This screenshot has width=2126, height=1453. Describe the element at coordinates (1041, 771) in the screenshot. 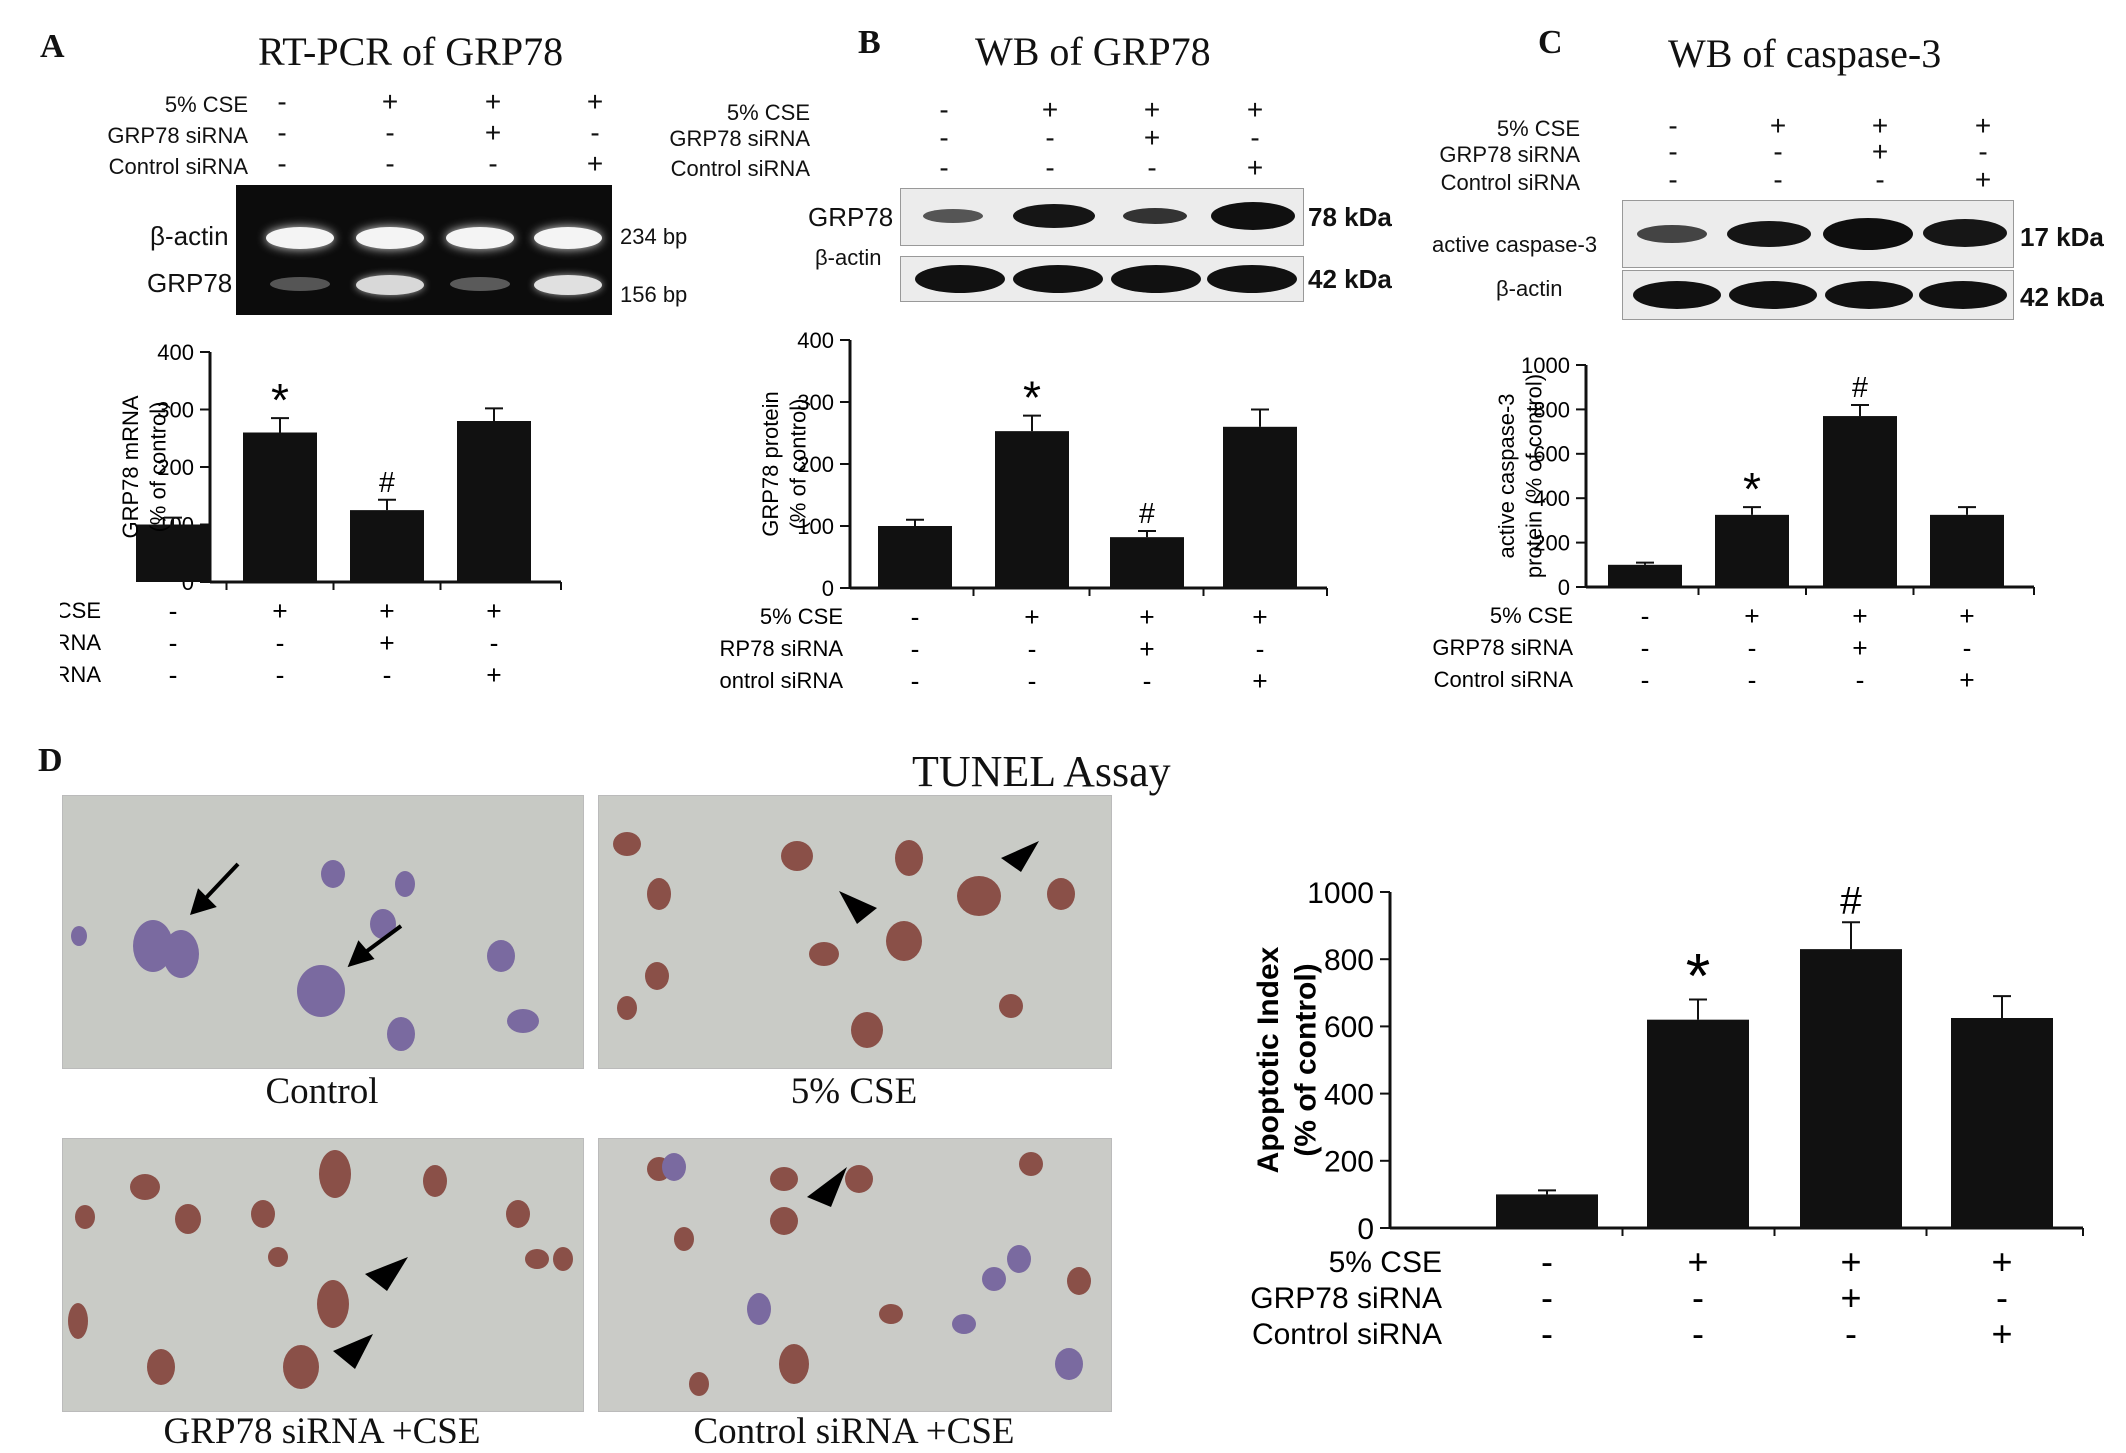

I see `panel-d-title: TUNEL Assay` at that location.